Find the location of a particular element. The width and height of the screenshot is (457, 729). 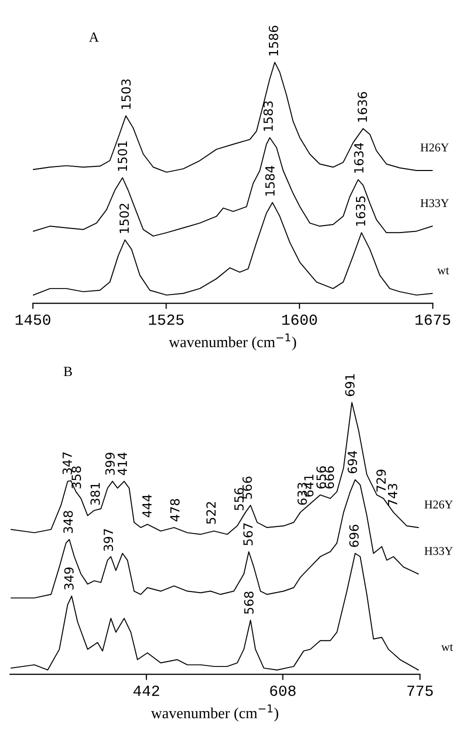

annotation: 478 is located at coordinates (175, 510).